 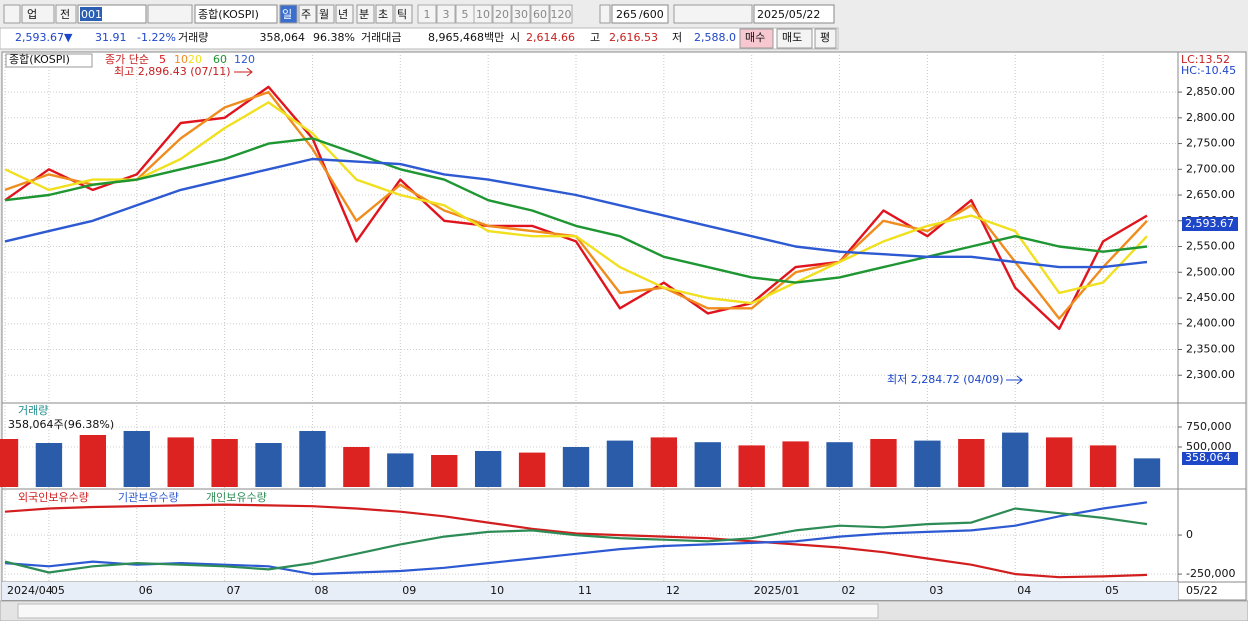 I want to click on x-tick-label: 2025/01, so click(x=777, y=590).